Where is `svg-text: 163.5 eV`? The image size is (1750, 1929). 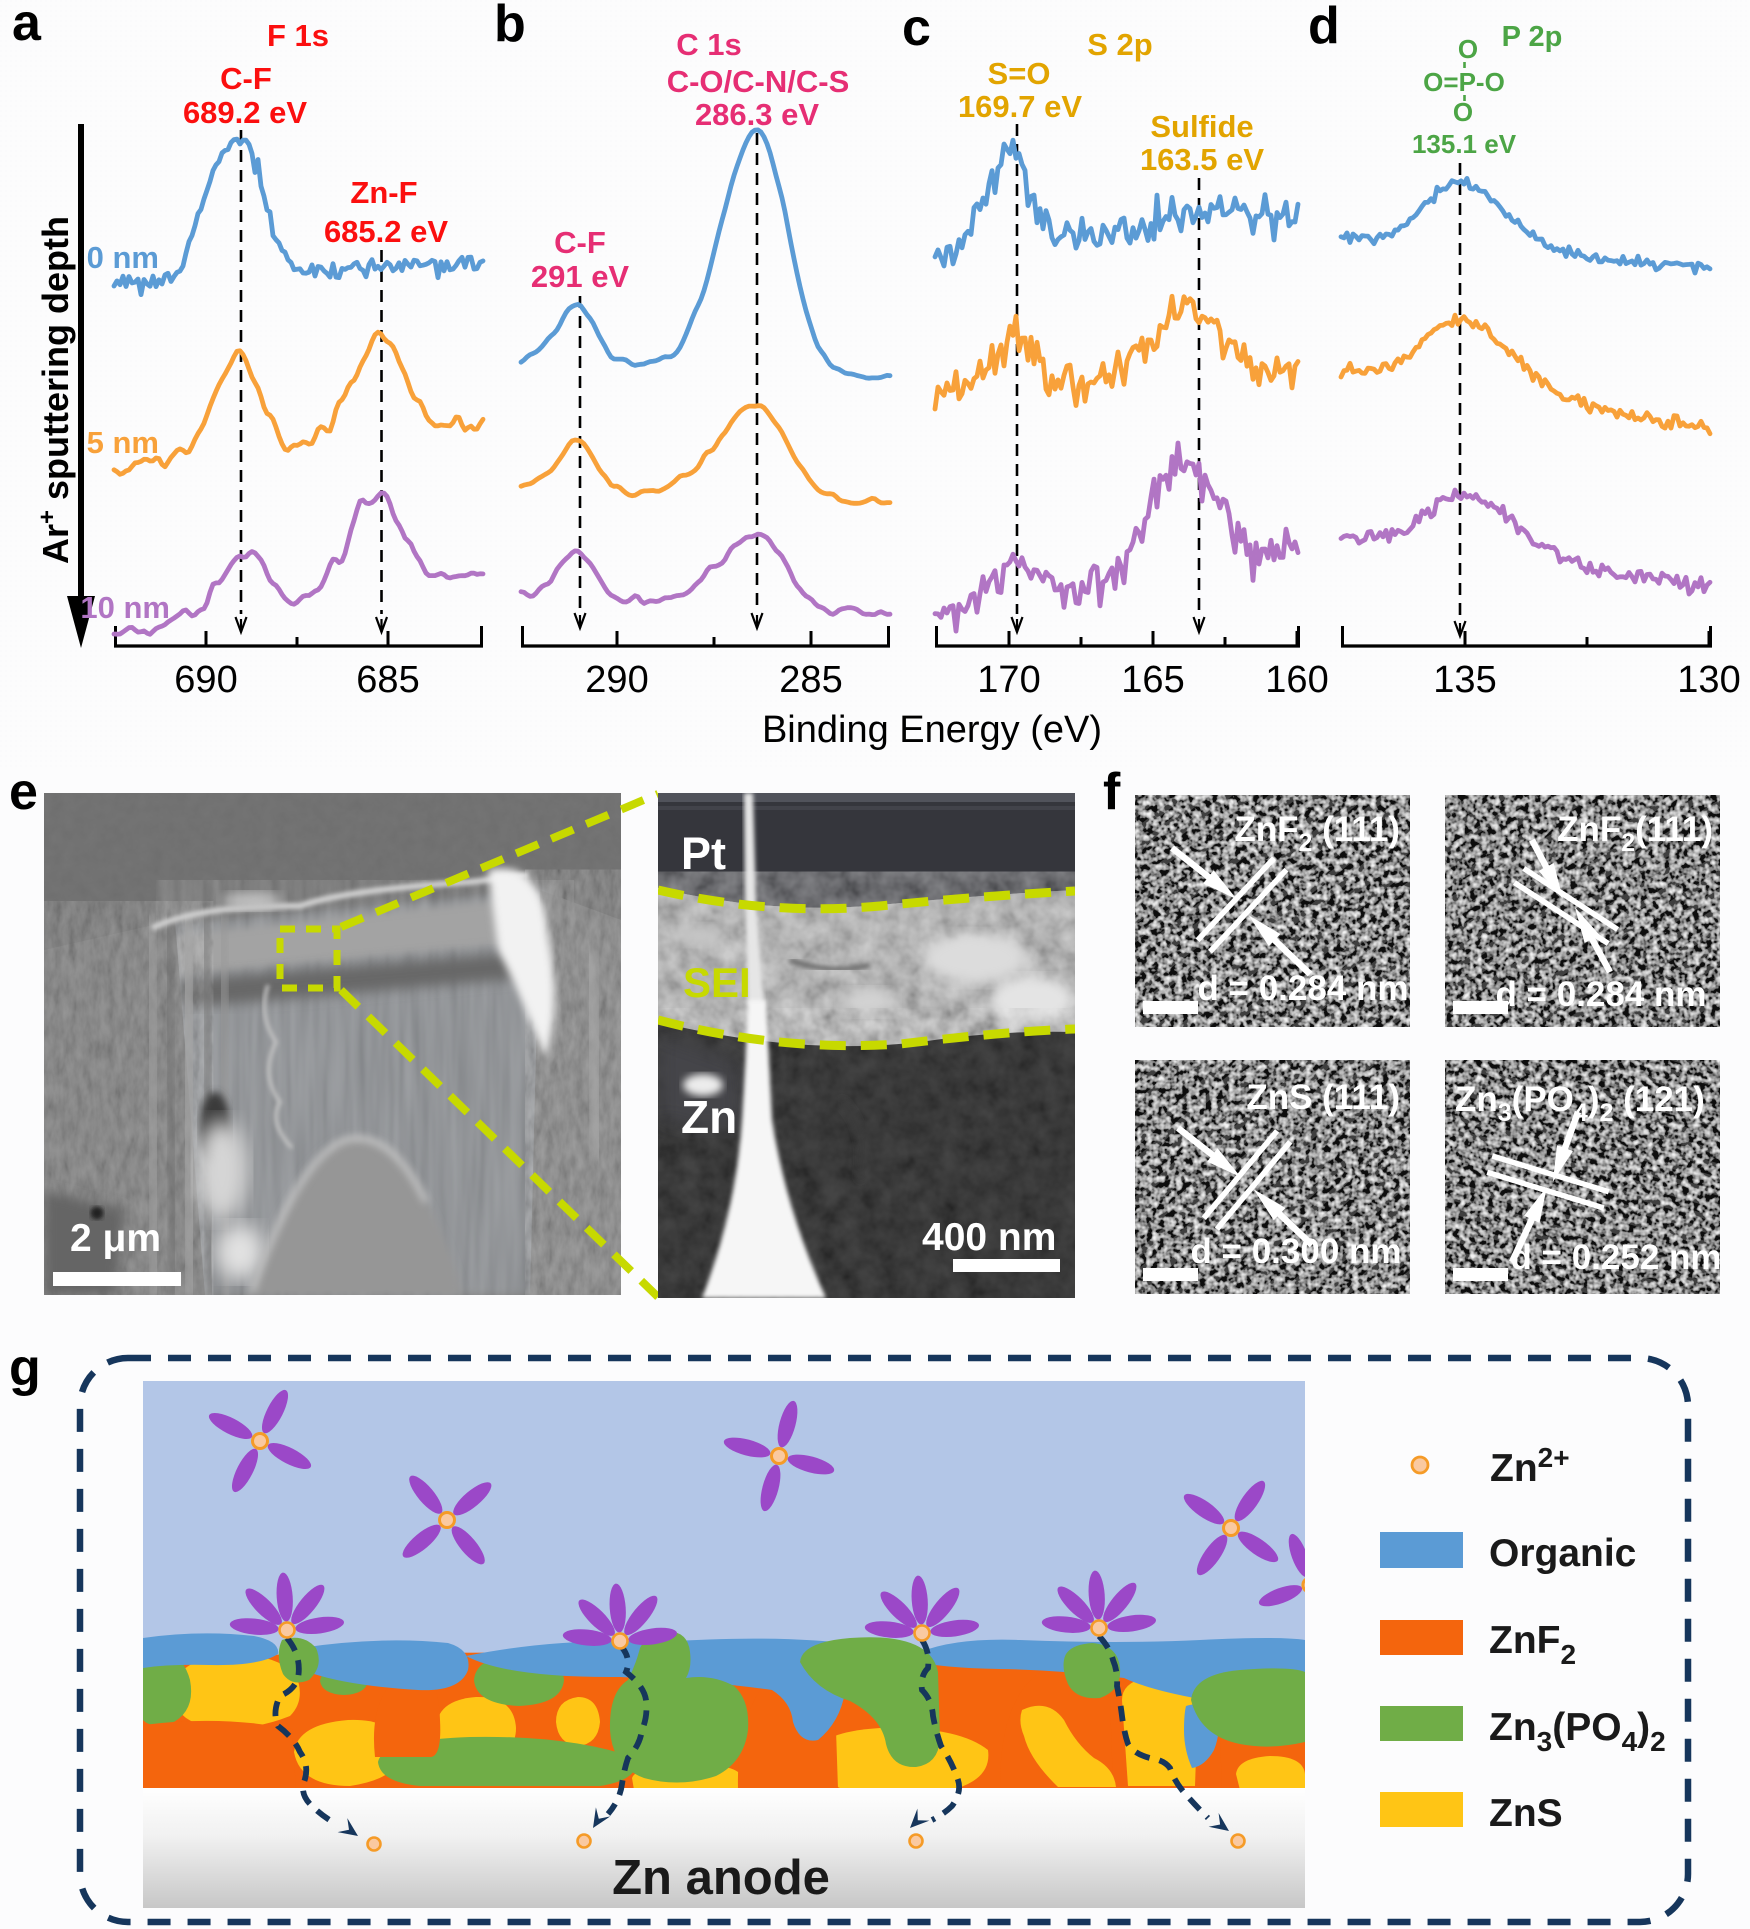 svg-text: 163.5 eV is located at coordinates (1202, 159).